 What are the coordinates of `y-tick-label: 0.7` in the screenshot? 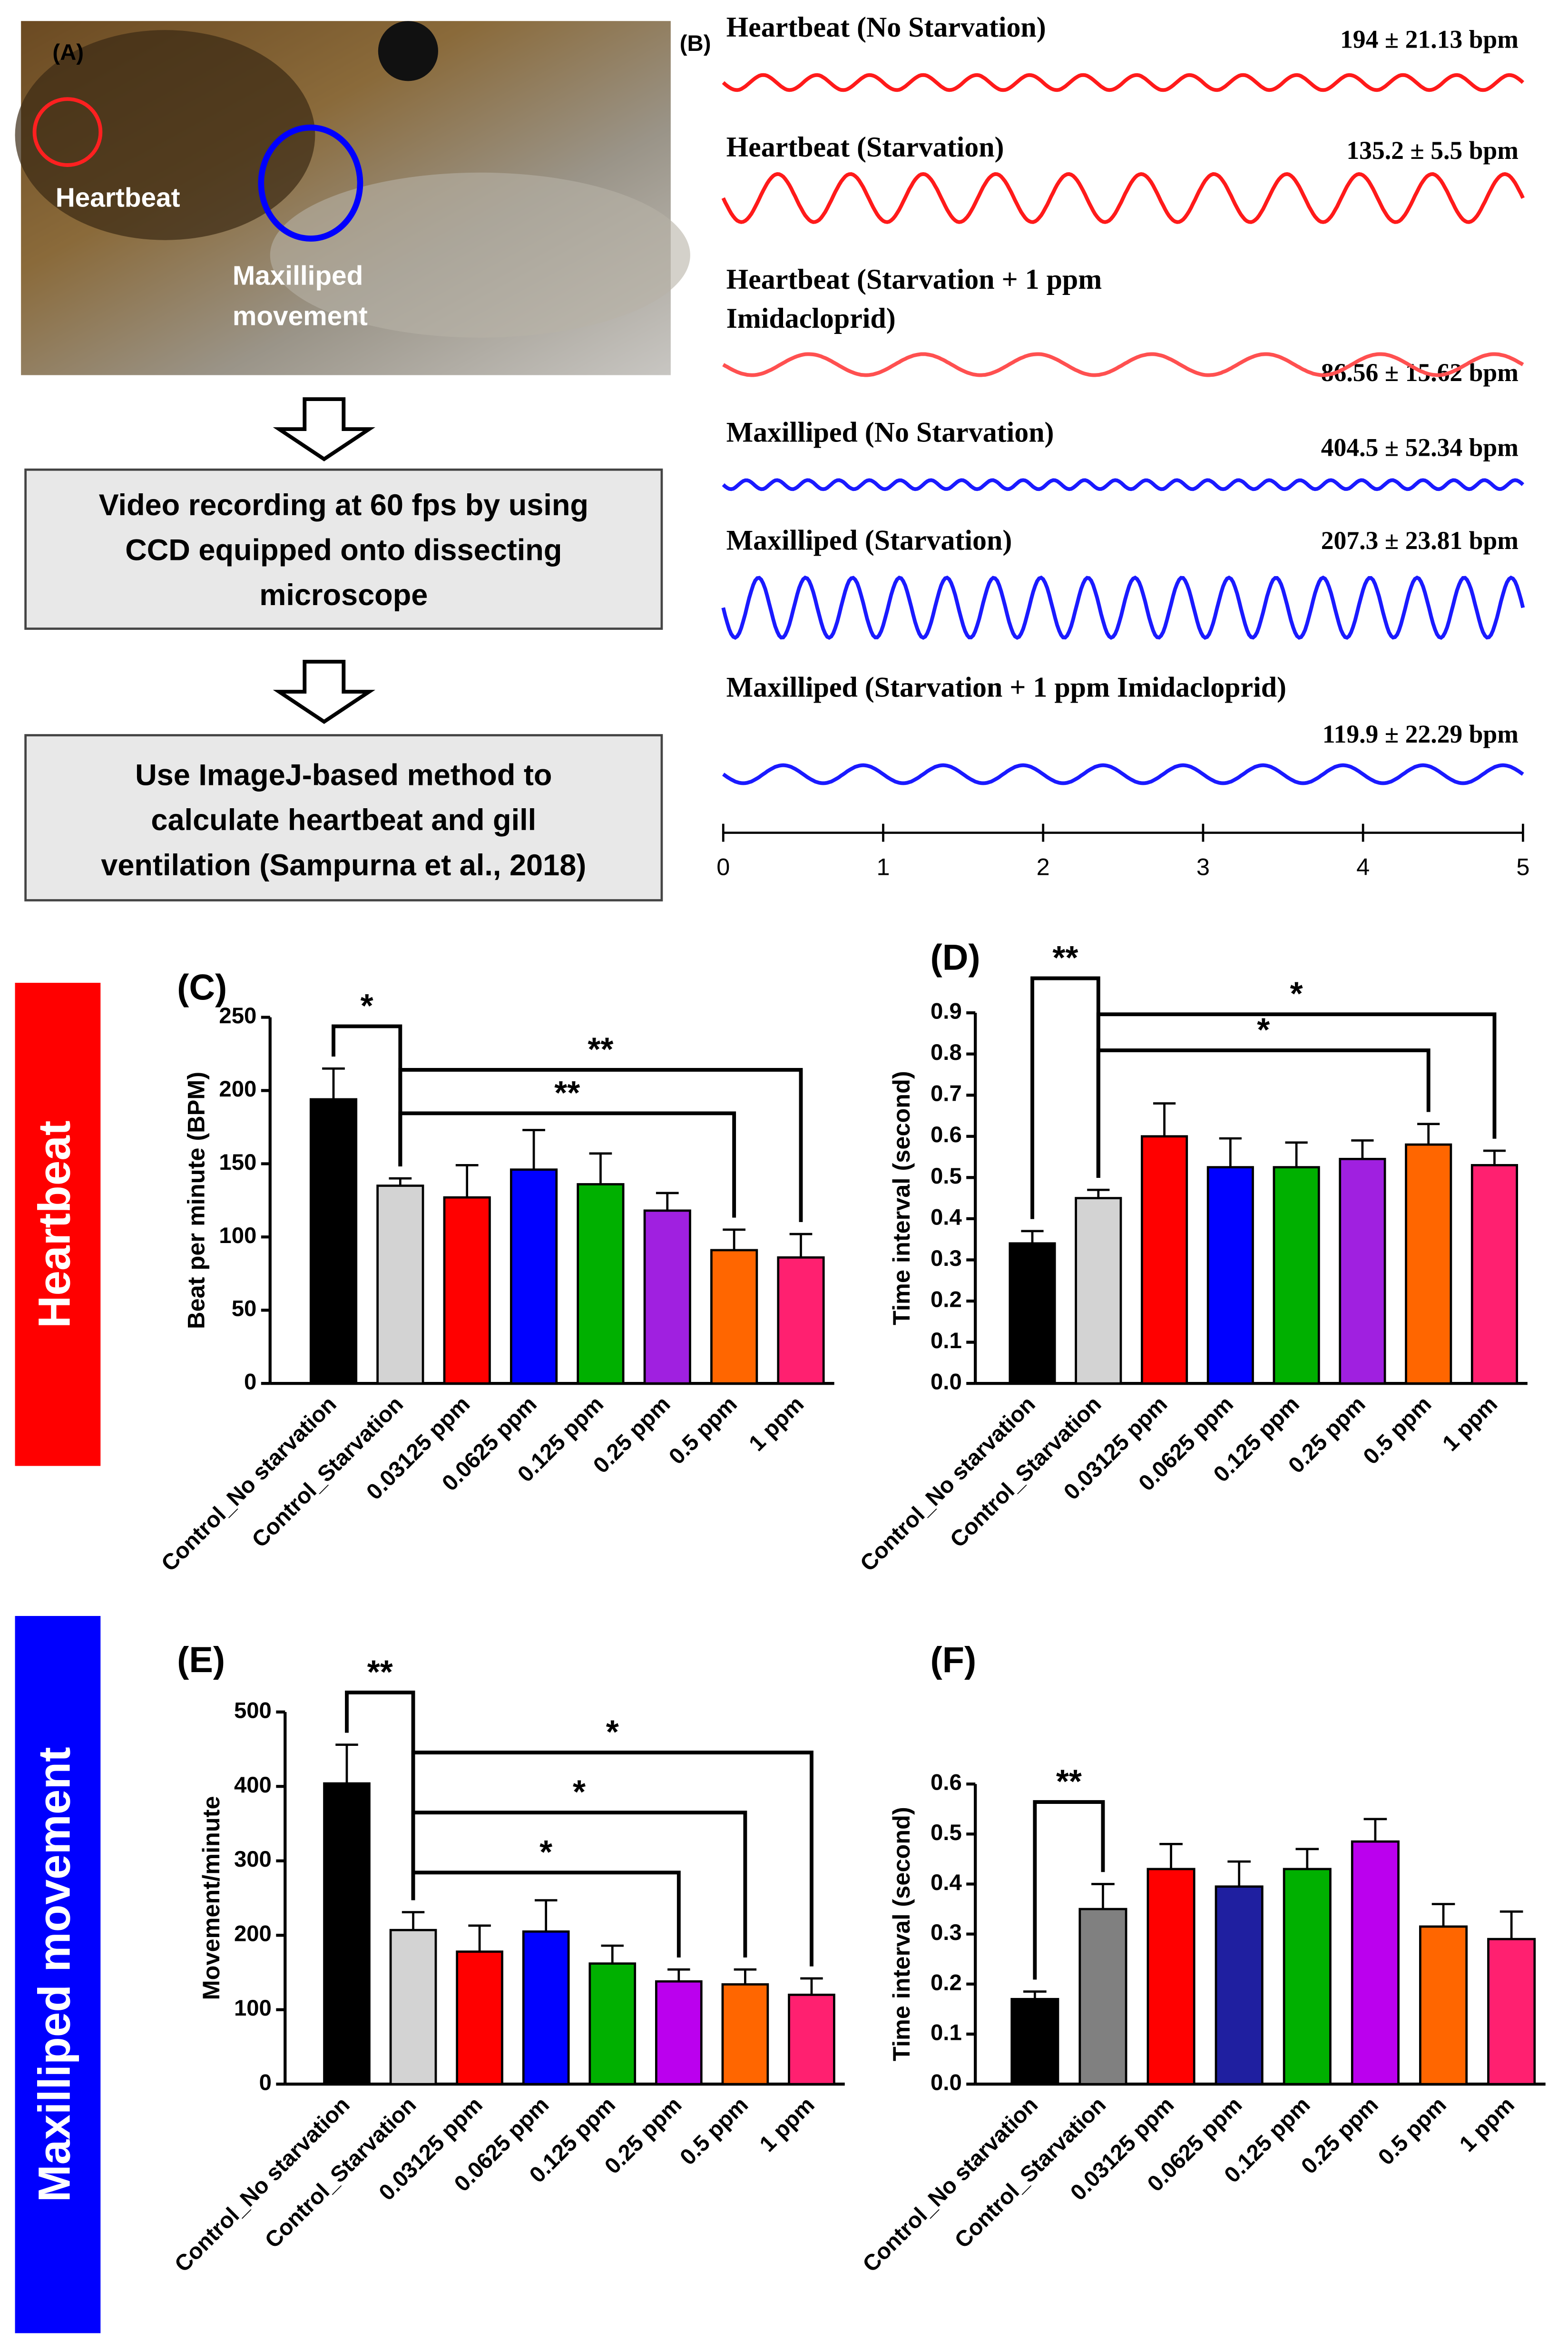 It's located at (946, 1093).